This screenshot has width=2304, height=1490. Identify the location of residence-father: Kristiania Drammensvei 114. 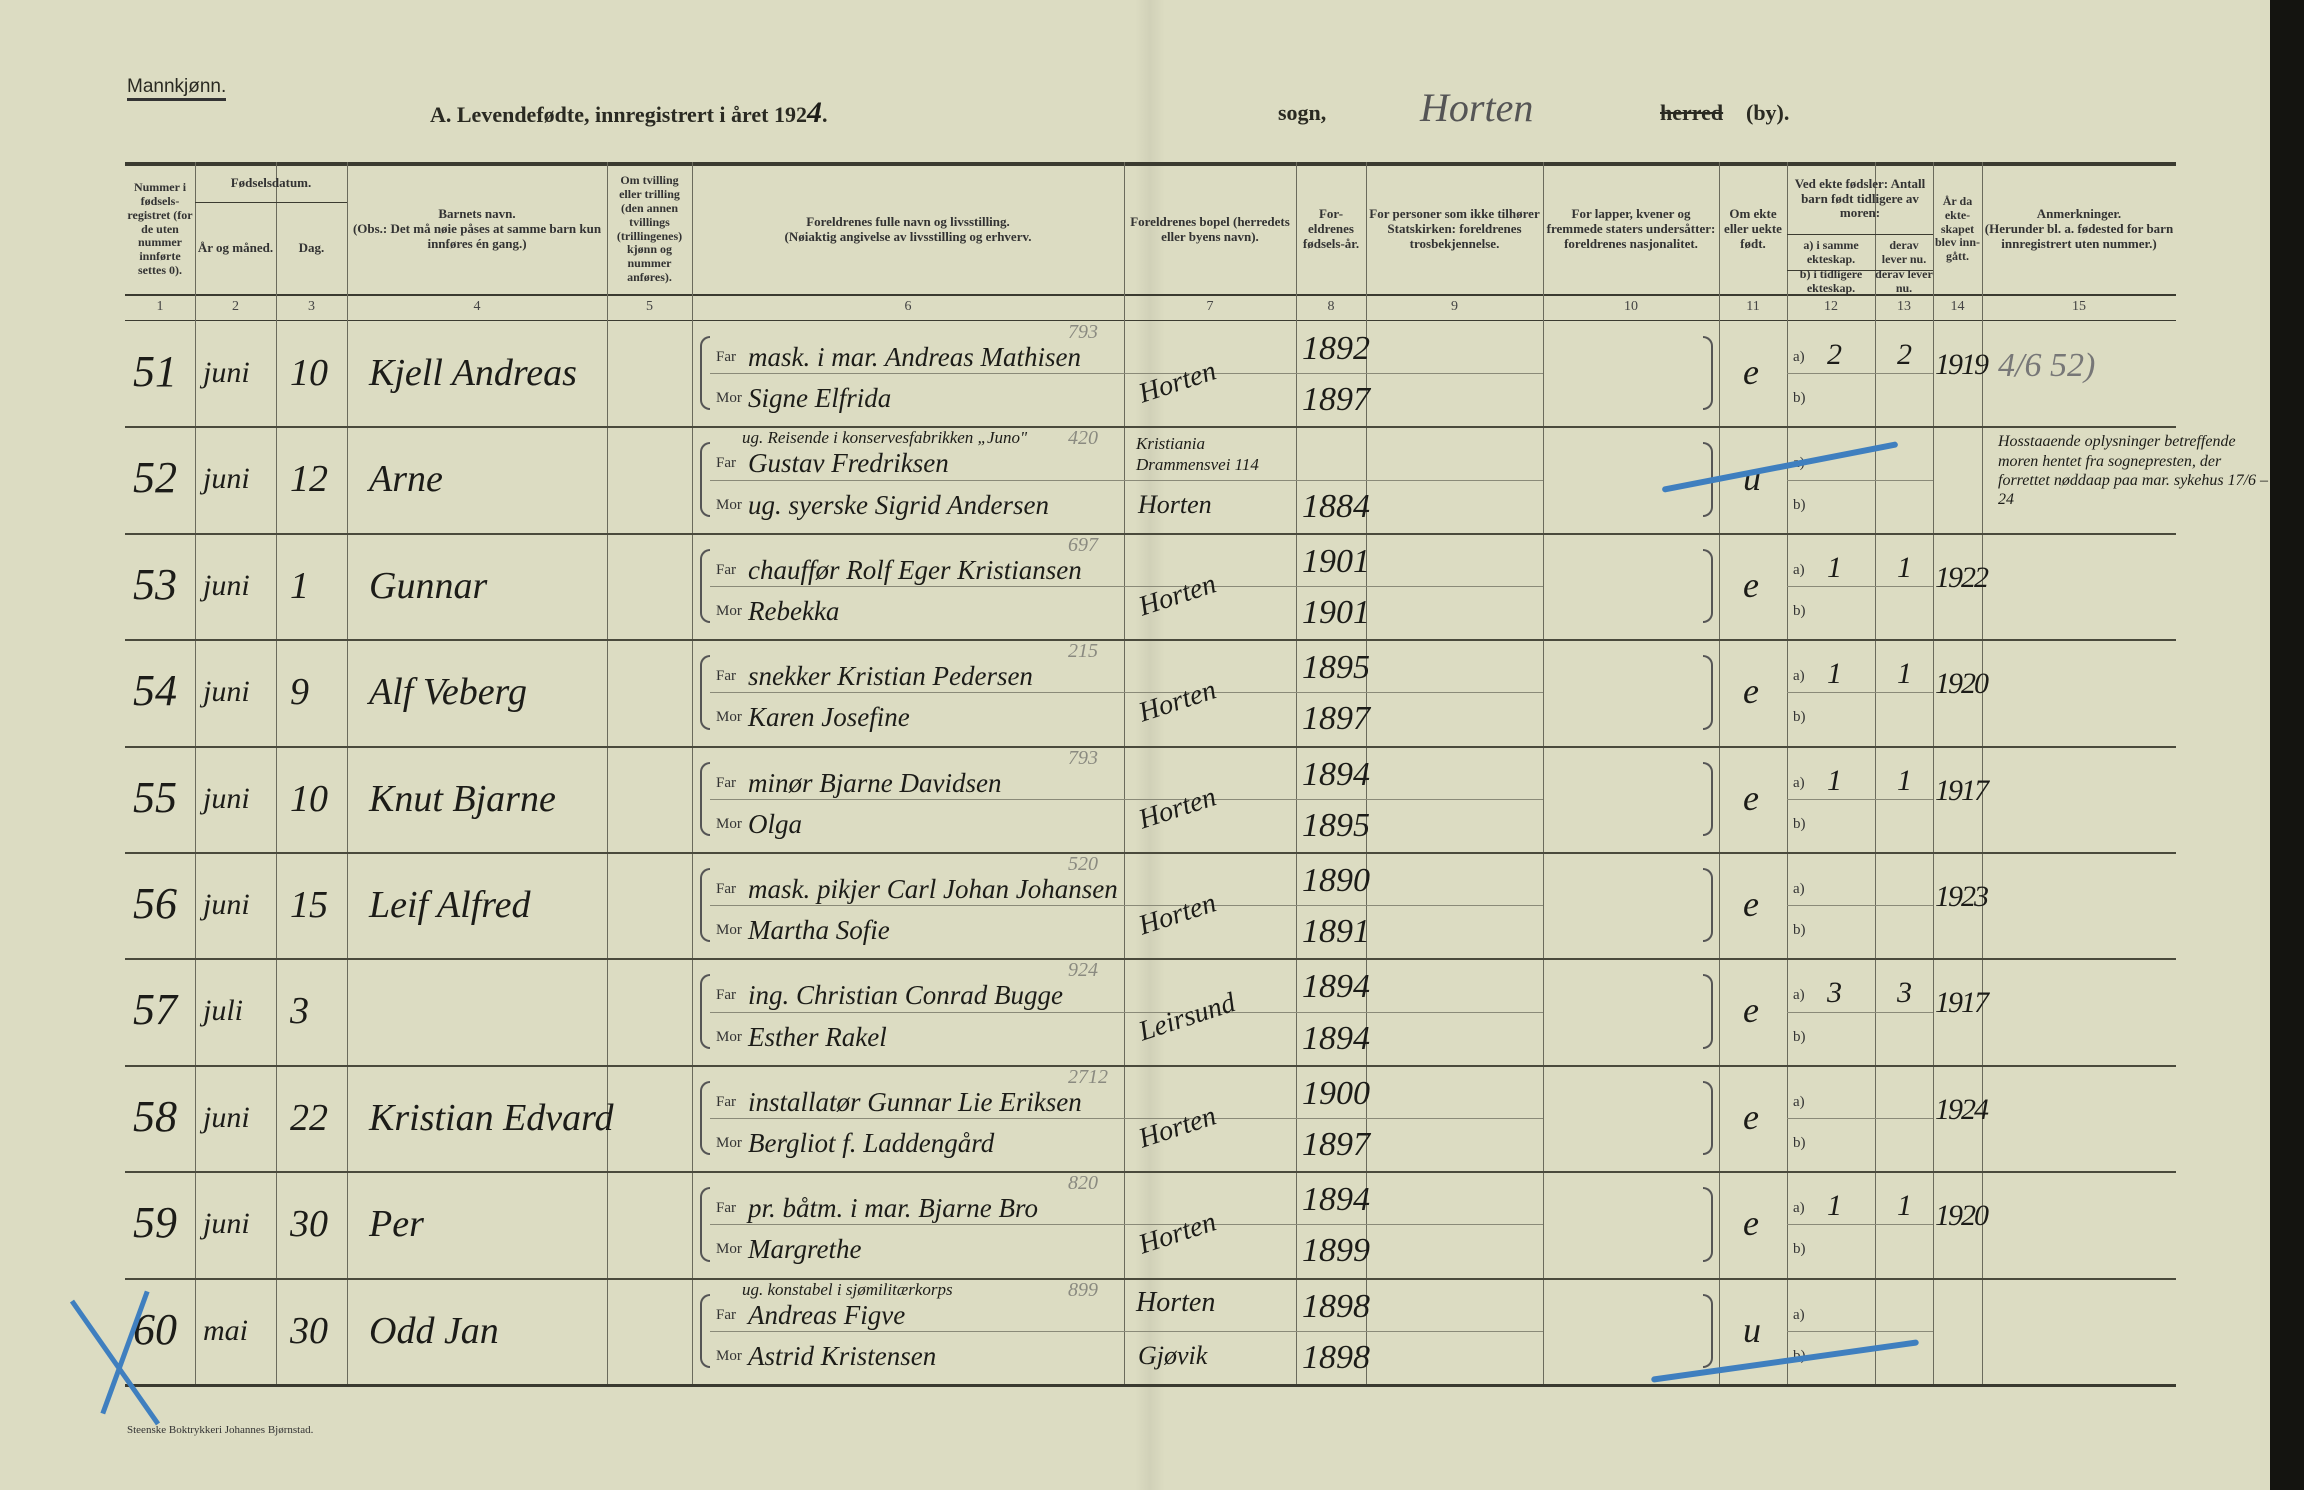
(1197, 454).